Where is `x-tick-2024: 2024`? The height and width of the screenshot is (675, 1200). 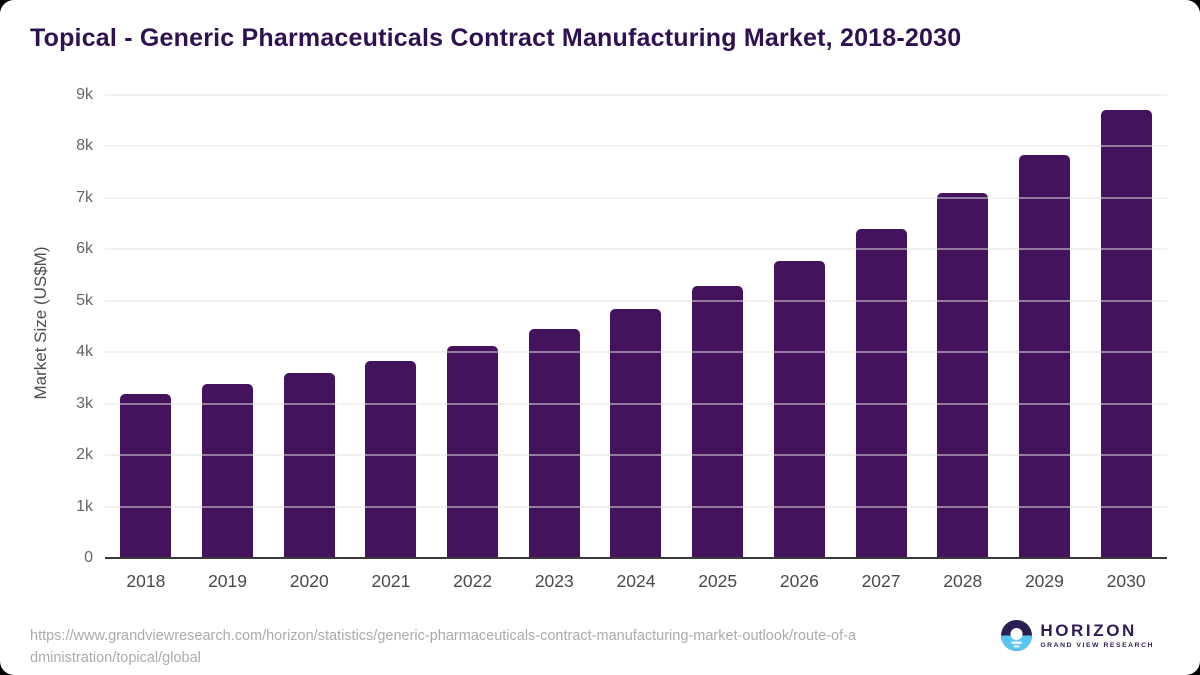
x-tick-2024: 2024 is located at coordinates (636, 581).